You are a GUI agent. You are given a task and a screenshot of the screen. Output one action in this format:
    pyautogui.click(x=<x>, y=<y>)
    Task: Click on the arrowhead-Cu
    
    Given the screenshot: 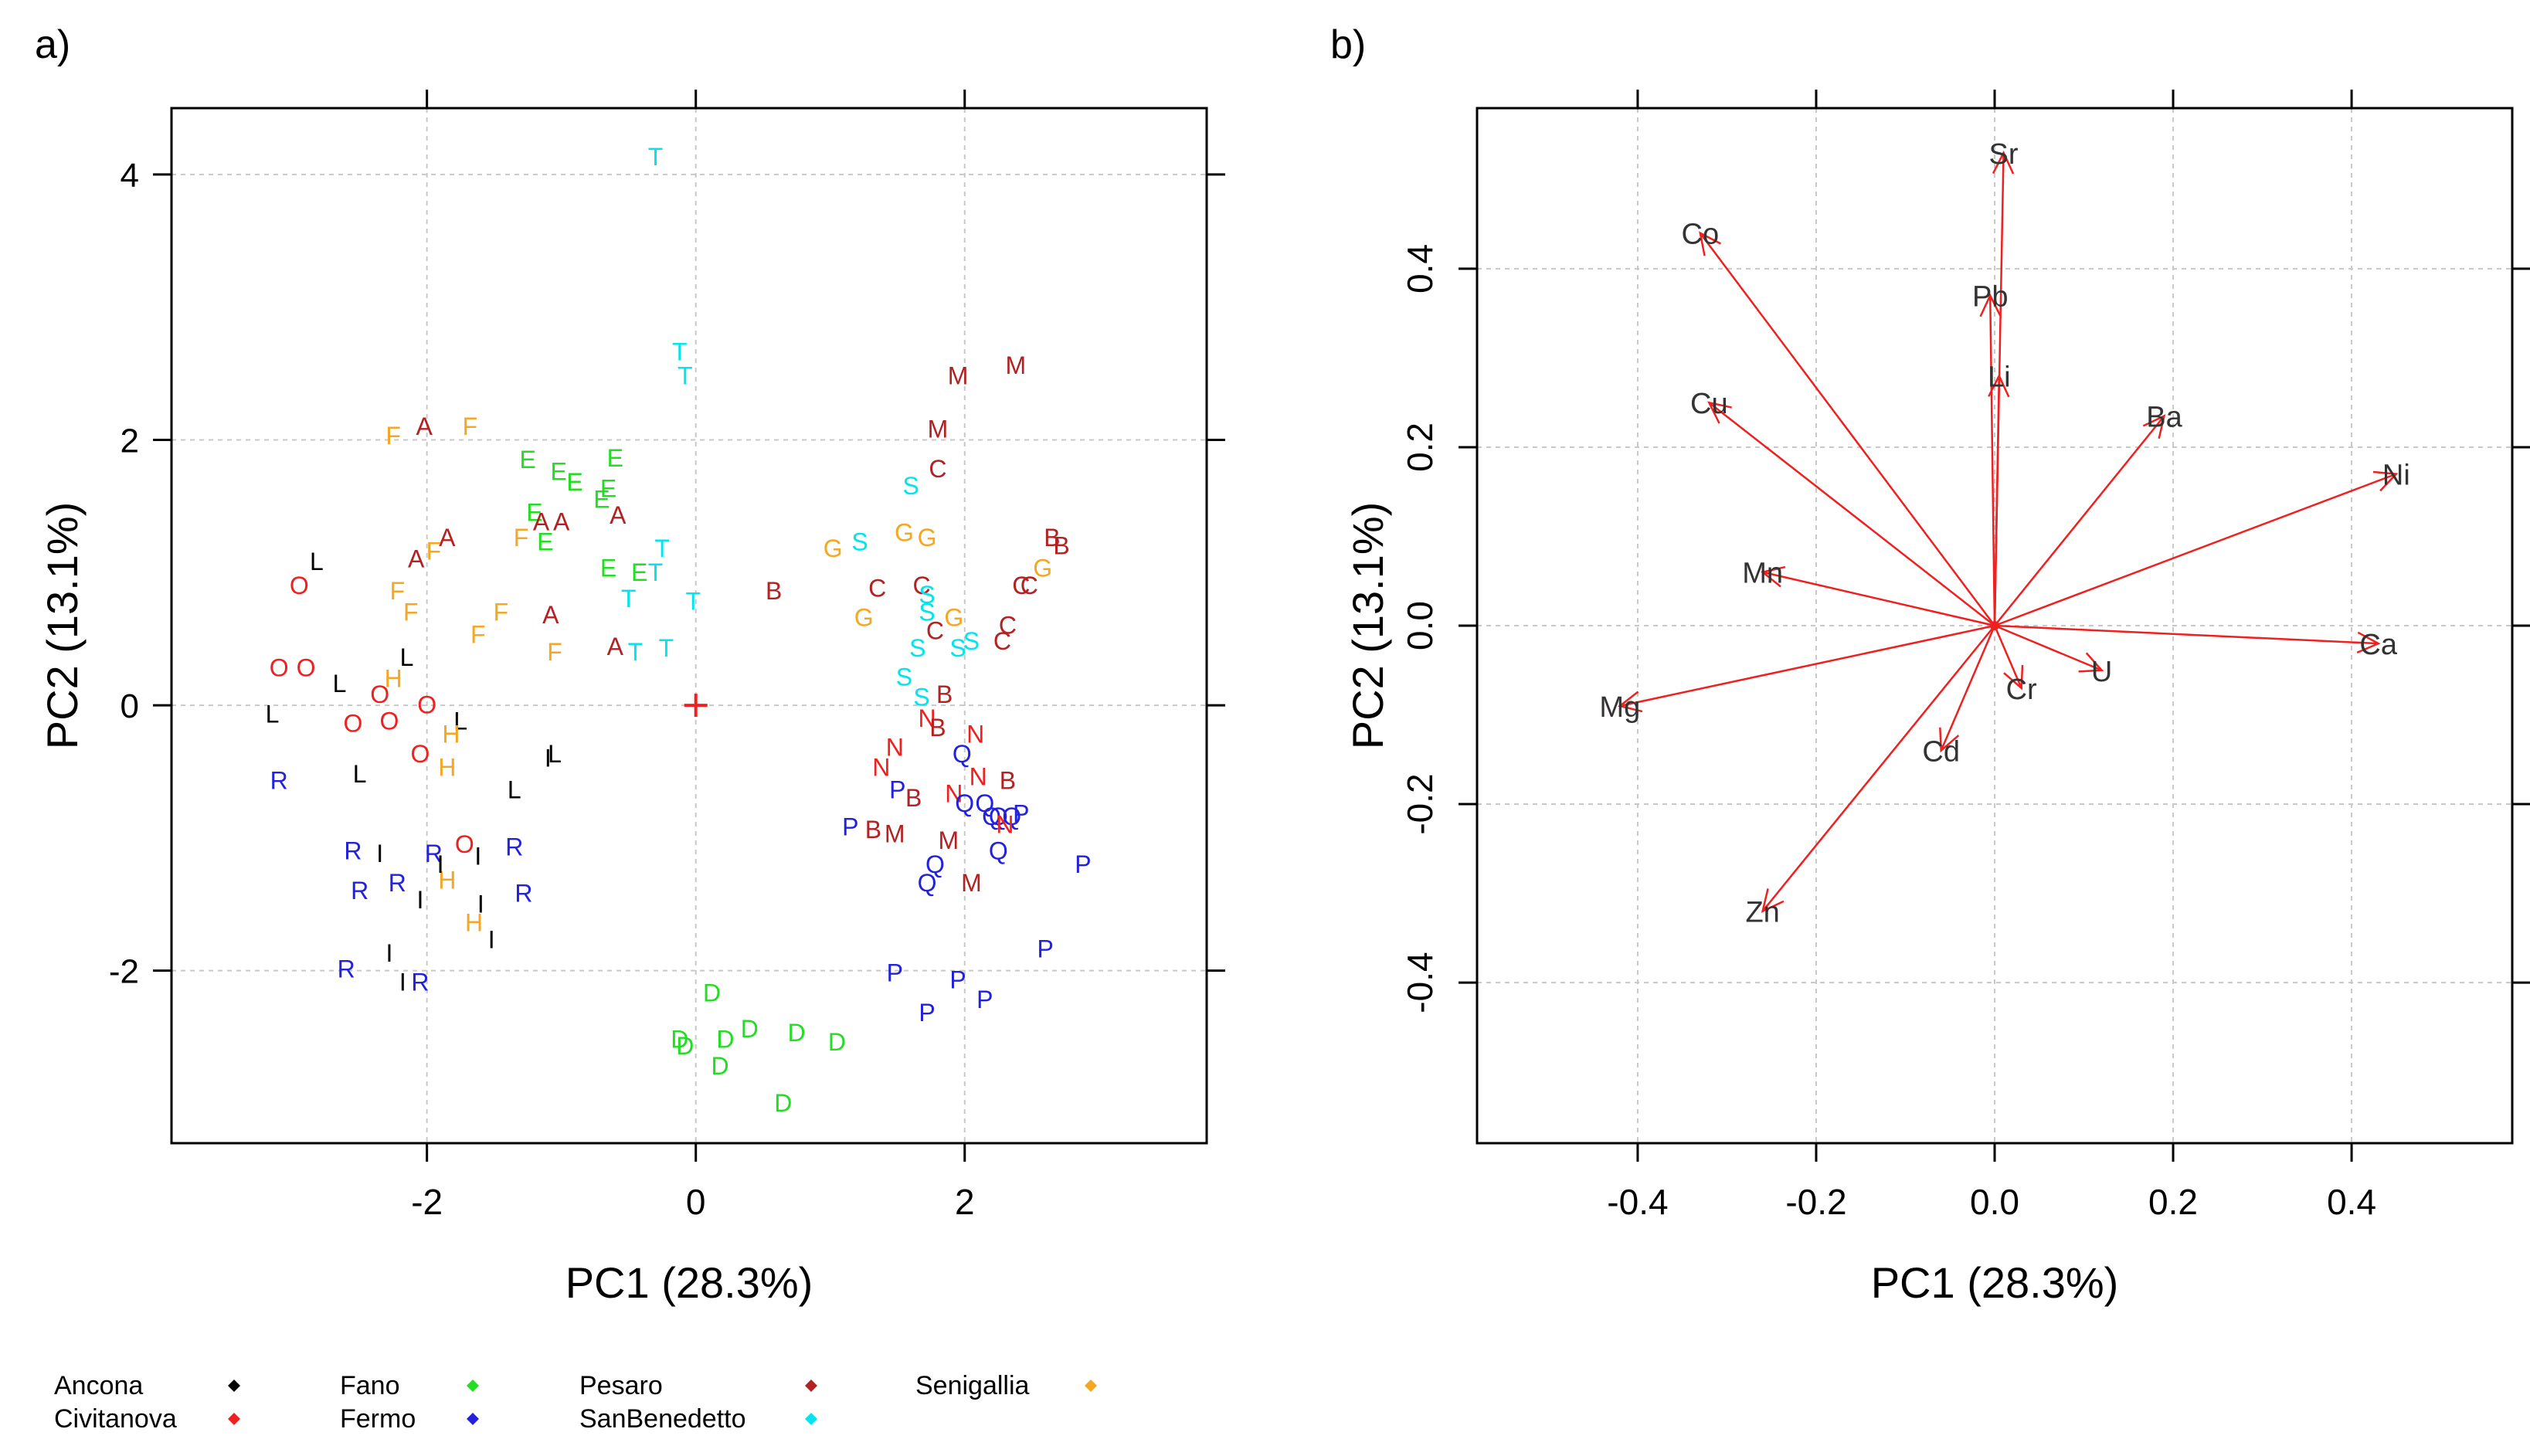 What is the action you would take?
    pyautogui.click(x=1720, y=412)
    